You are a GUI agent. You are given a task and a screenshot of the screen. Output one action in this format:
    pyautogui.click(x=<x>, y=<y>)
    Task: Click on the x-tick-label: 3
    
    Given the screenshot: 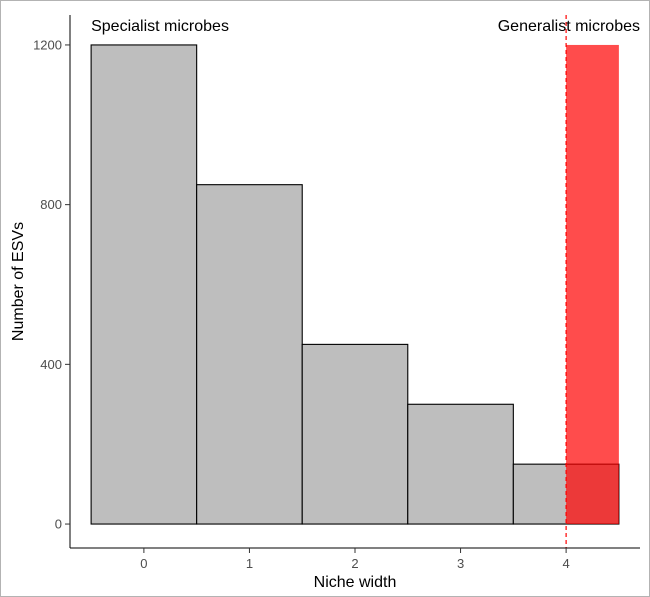 What is the action you would take?
    pyautogui.click(x=460, y=563)
    